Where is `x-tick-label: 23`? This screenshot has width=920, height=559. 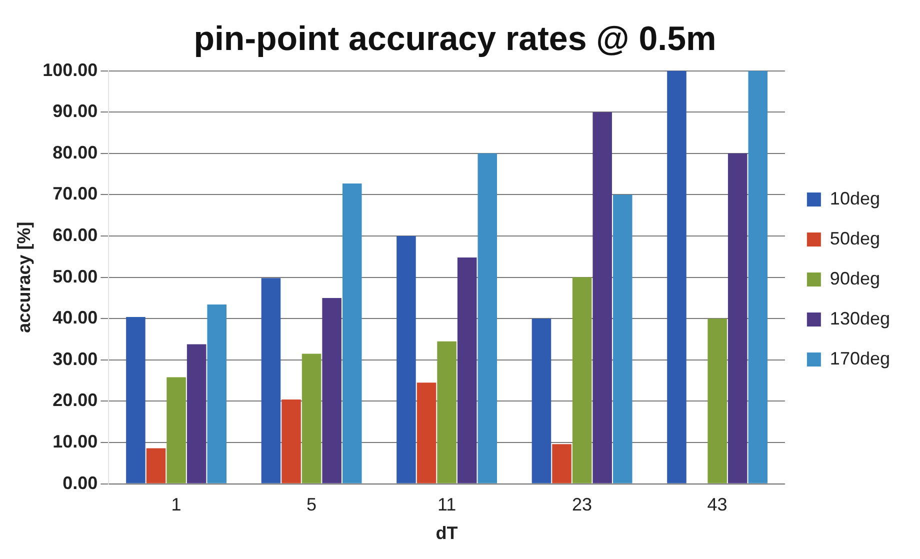 x-tick-label: 23 is located at coordinates (582, 504).